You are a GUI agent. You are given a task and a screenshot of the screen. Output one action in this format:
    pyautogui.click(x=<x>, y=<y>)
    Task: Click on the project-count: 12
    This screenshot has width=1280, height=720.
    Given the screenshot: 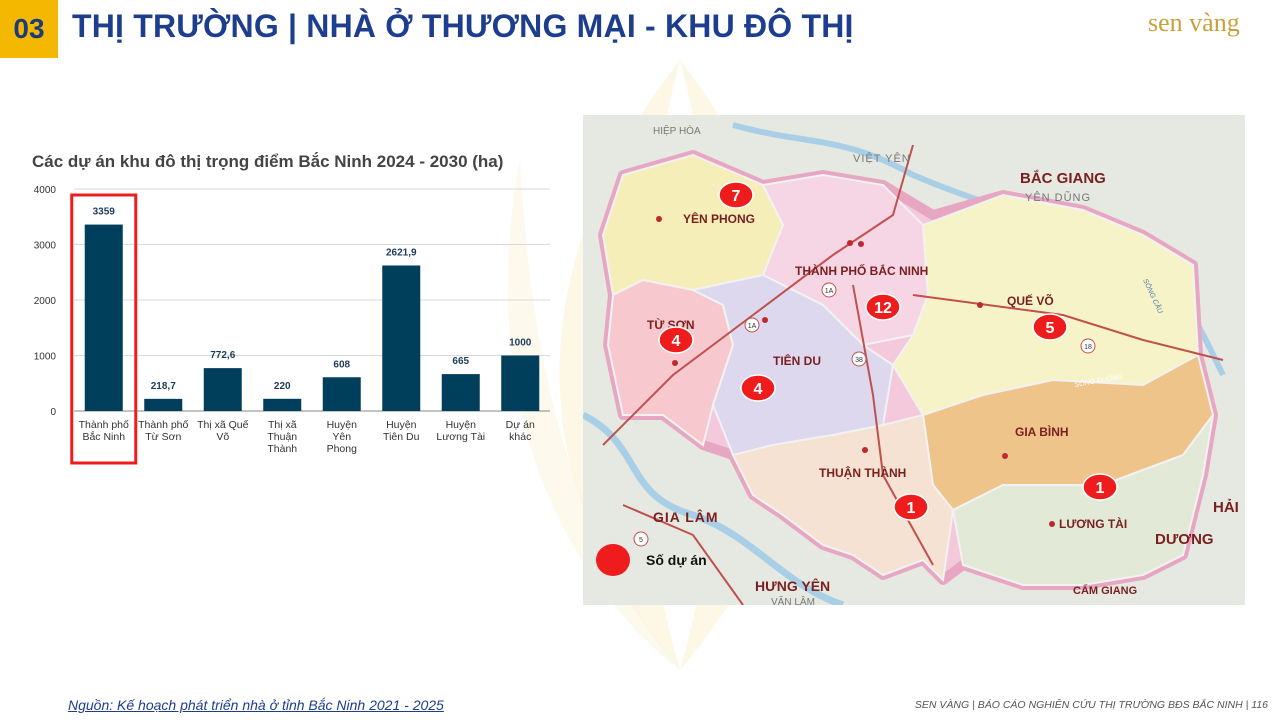 What is the action you would take?
    pyautogui.click(x=883, y=308)
    